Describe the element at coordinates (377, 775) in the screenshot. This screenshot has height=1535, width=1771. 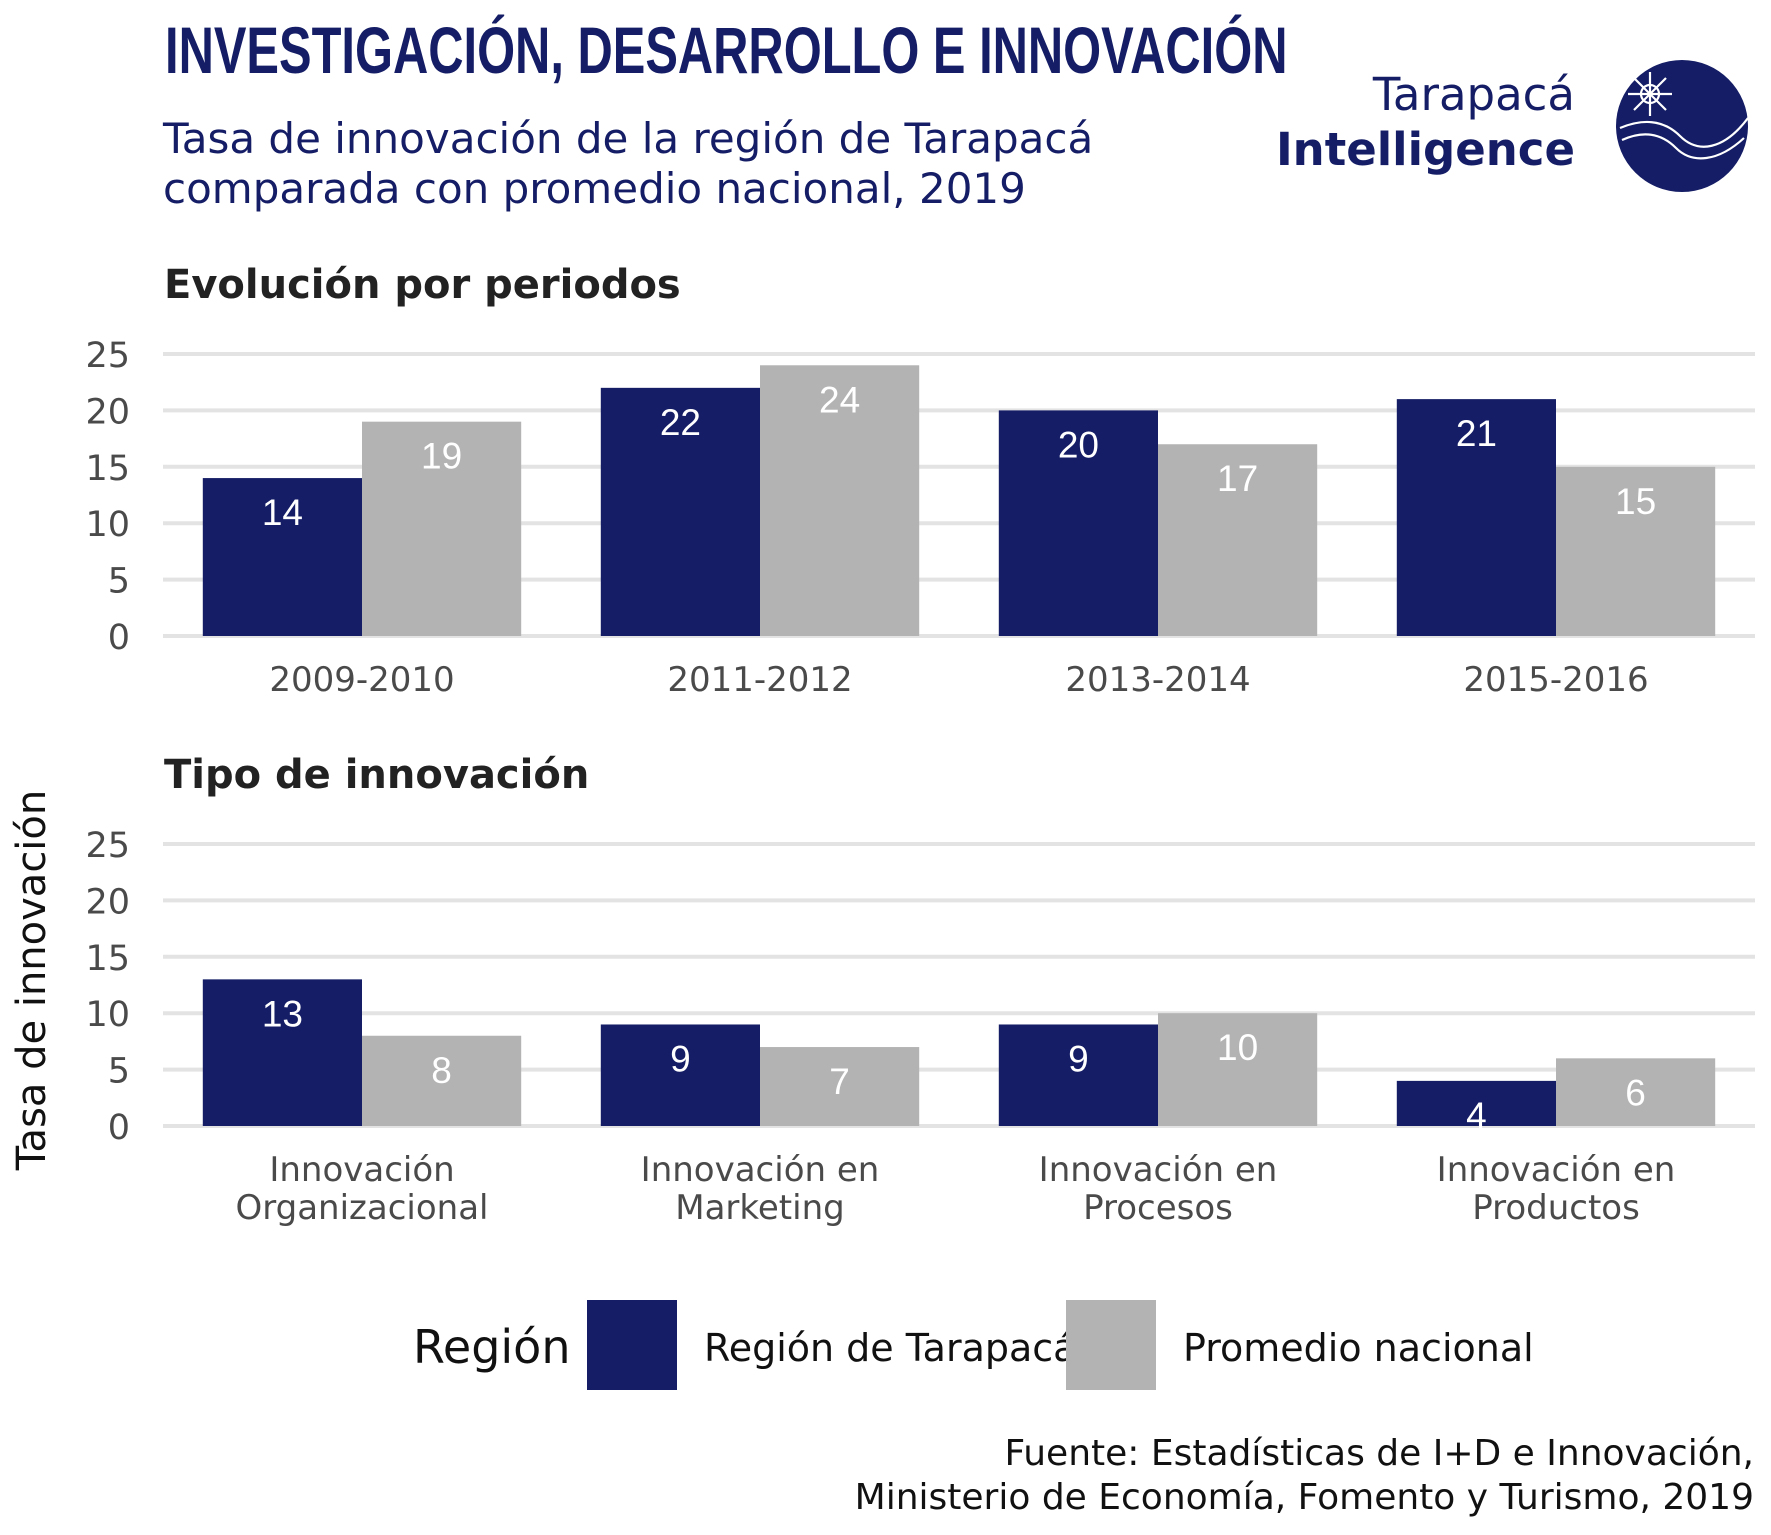
I see `panel-title-tipo: Tipo de innovación` at that location.